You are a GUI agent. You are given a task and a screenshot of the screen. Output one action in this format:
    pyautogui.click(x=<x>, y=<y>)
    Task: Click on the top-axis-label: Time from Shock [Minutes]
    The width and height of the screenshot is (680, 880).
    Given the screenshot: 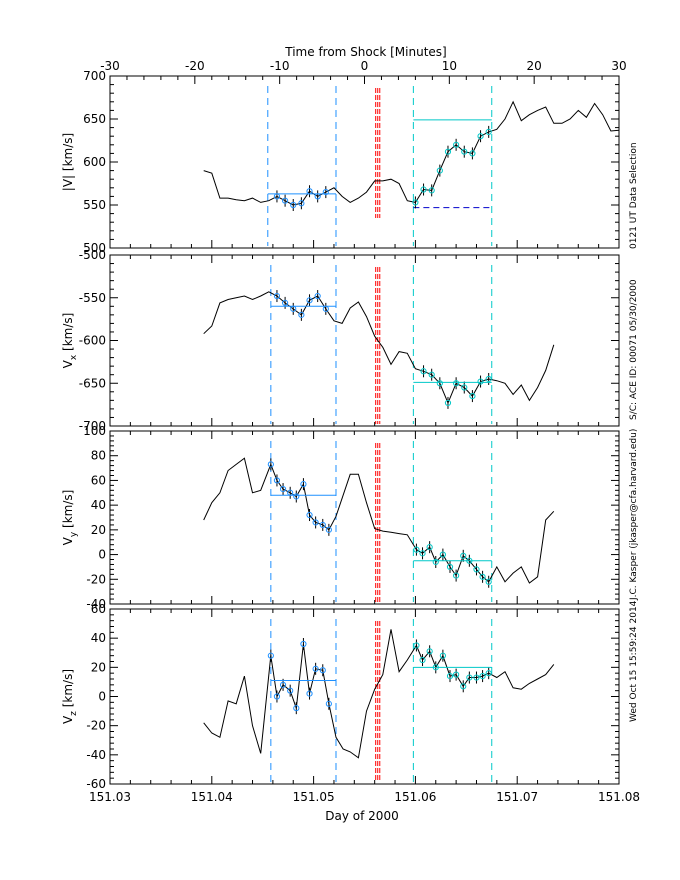 What is the action you would take?
    pyautogui.click(x=365, y=52)
    